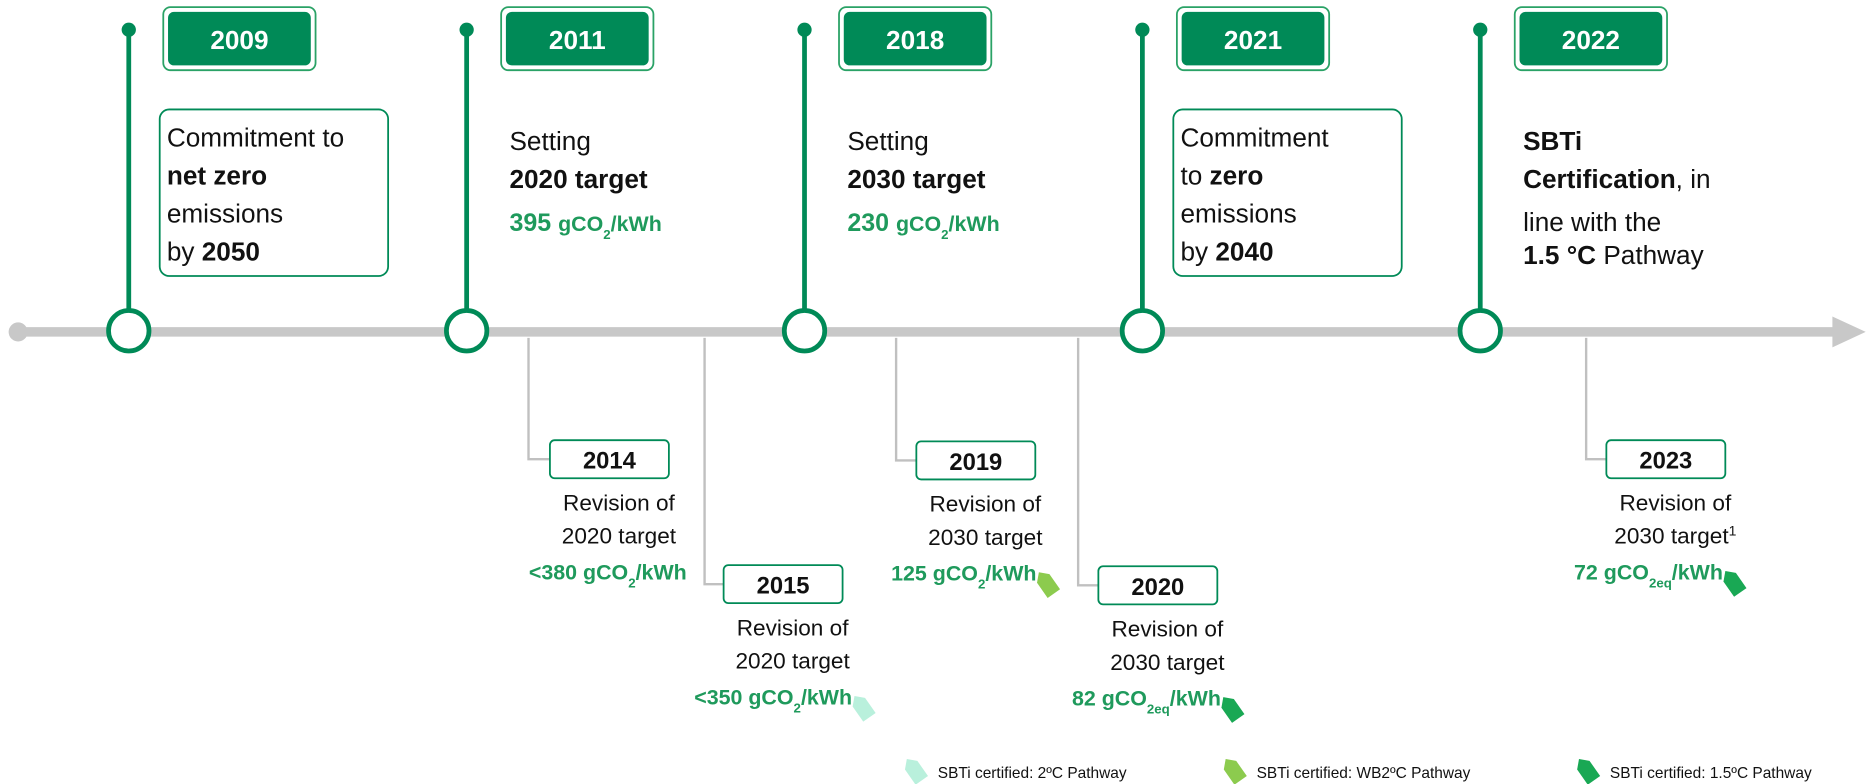 The height and width of the screenshot is (784, 1866). I want to click on year-label: 2021, so click(1253, 40).